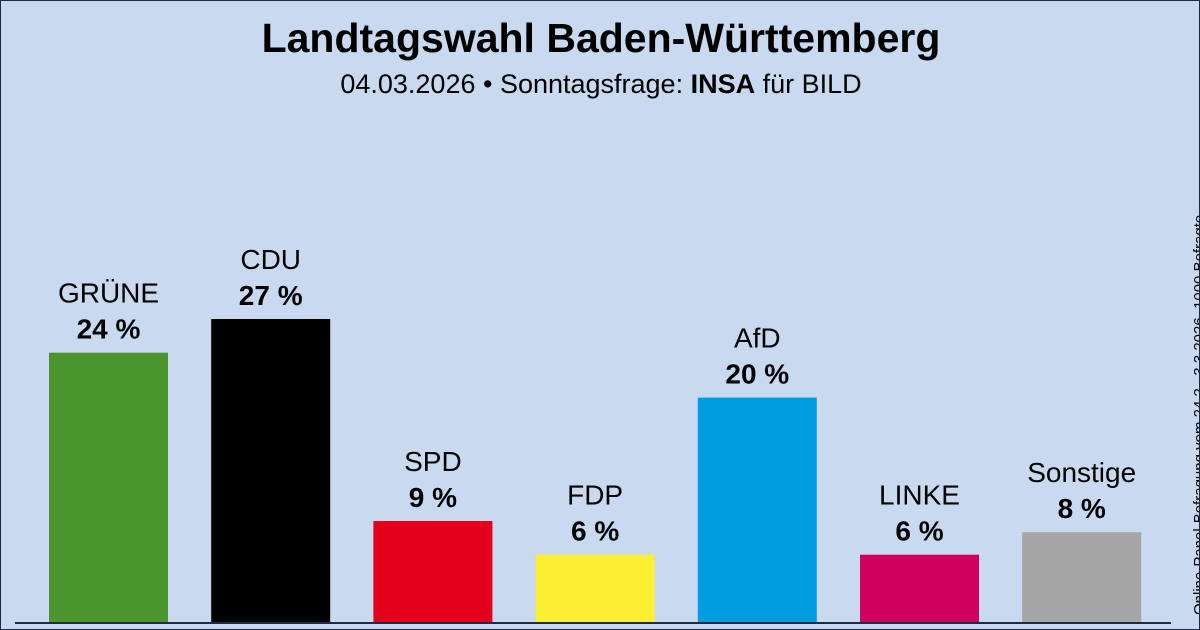  What do you see at coordinates (1081, 472) in the screenshot?
I see `party-label-sonstige: Sonstige` at bounding box center [1081, 472].